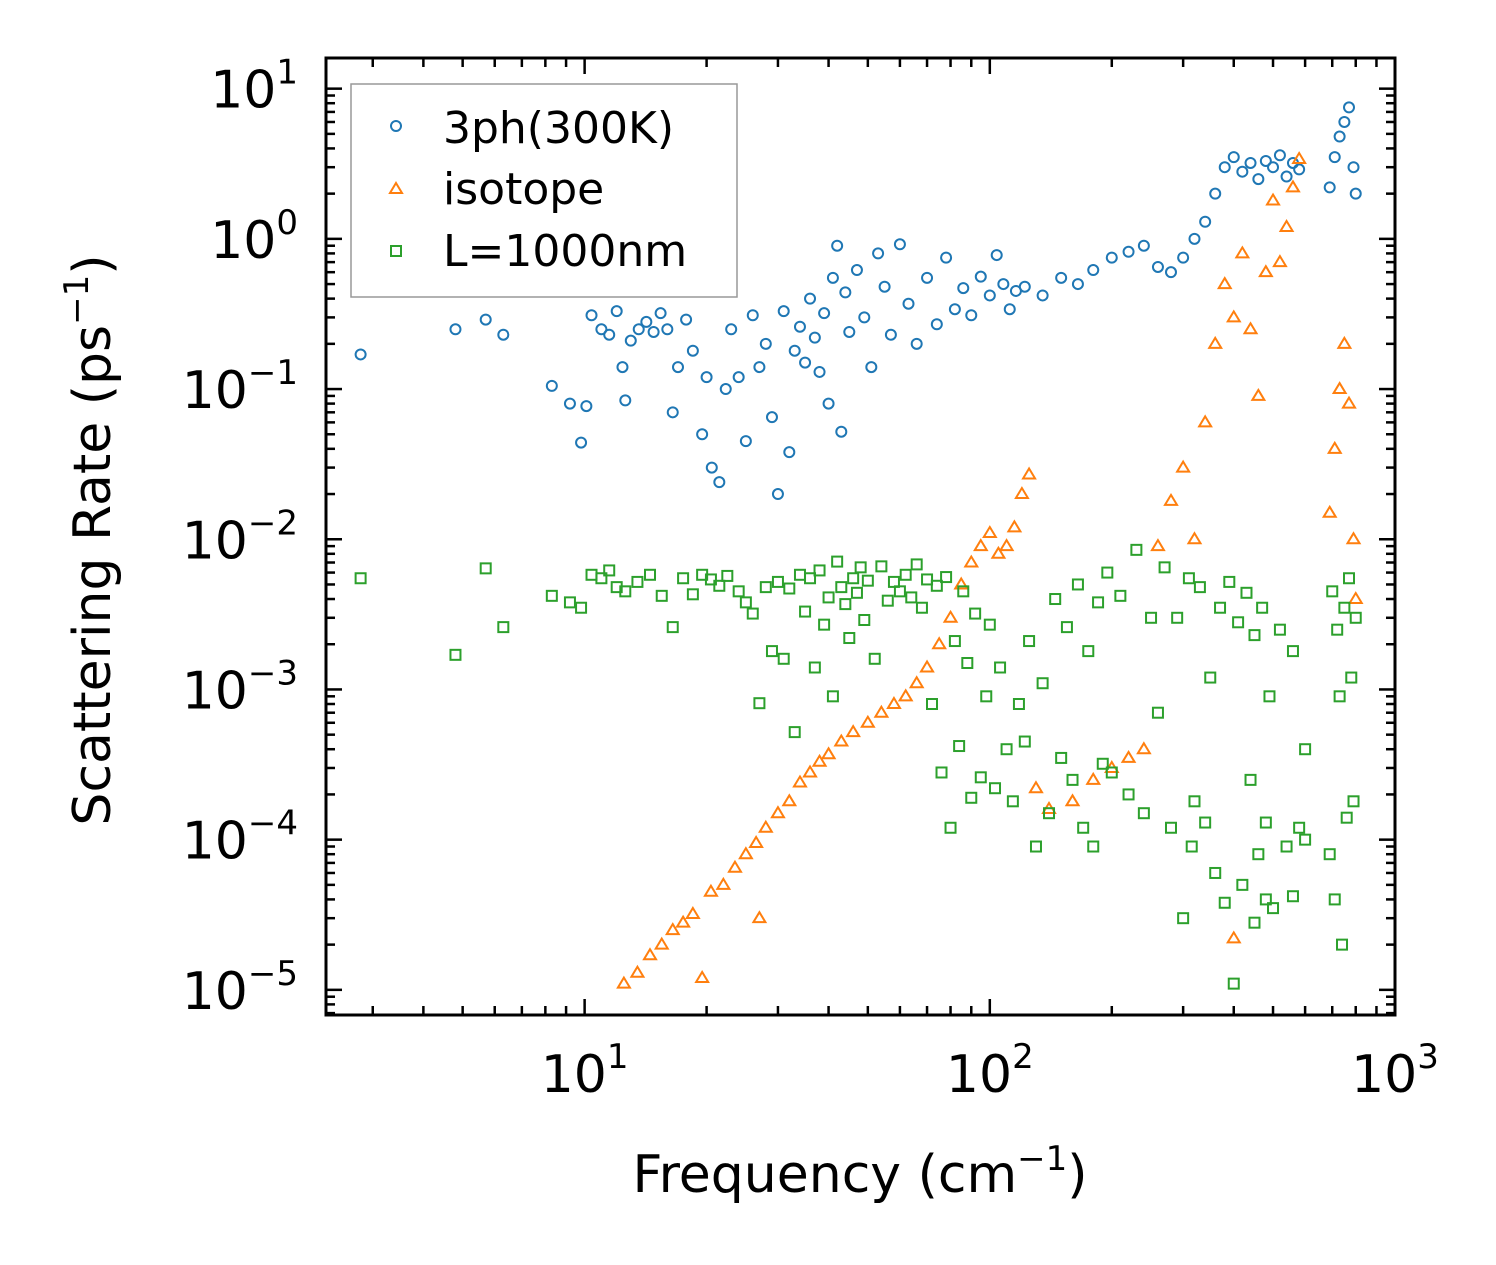 The height and width of the screenshot is (1265, 1496). Describe the element at coordinates (254, 237) in the screenshot. I see `y-tick-label: 10⁰` at that location.